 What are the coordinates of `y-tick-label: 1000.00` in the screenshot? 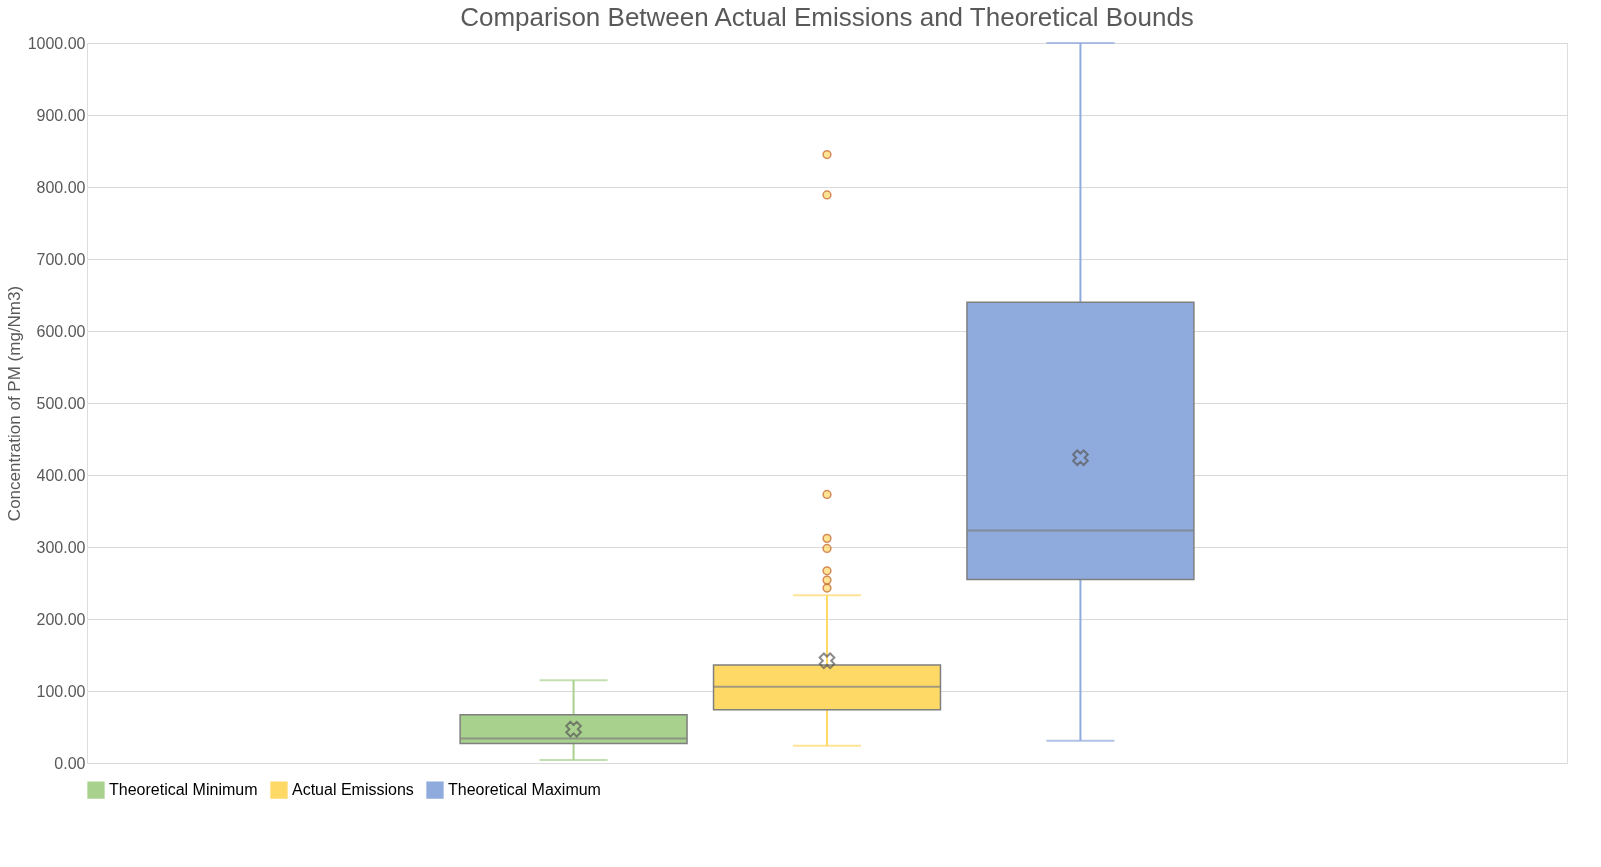 It's located at (56, 43).